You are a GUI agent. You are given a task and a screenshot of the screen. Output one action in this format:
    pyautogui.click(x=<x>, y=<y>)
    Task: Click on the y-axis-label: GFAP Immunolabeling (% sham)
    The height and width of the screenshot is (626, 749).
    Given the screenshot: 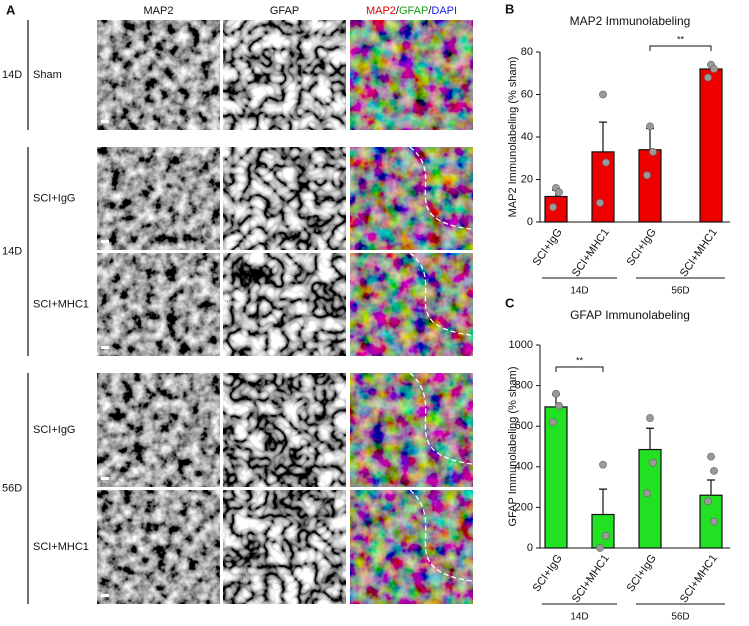 What is the action you would take?
    pyautogui.click(x=513, y=447)
    